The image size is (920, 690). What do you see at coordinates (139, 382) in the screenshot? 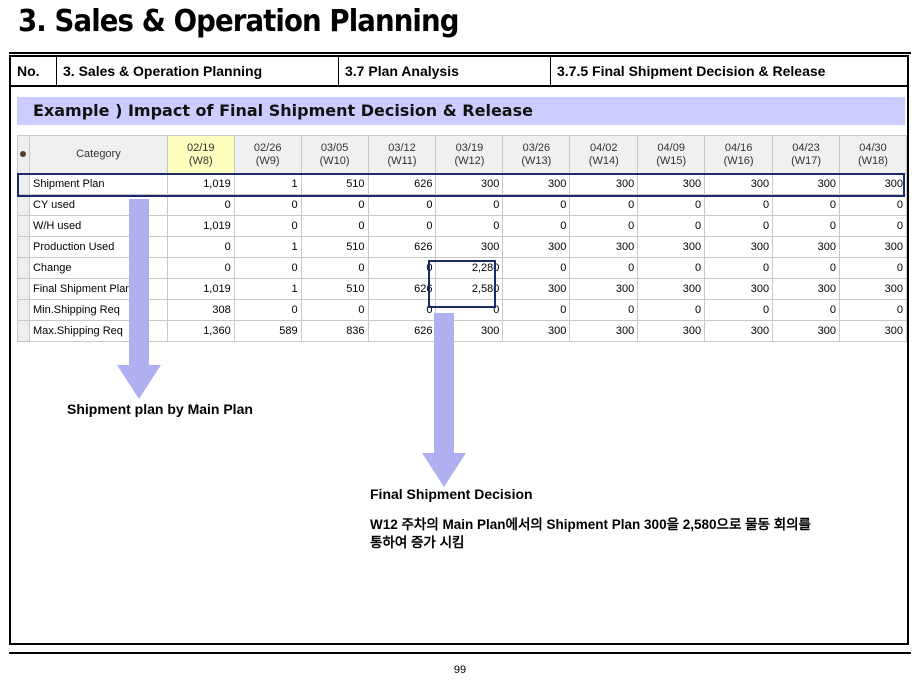
I see `main-plan-arrow-head` at bounding box center [139, 382].